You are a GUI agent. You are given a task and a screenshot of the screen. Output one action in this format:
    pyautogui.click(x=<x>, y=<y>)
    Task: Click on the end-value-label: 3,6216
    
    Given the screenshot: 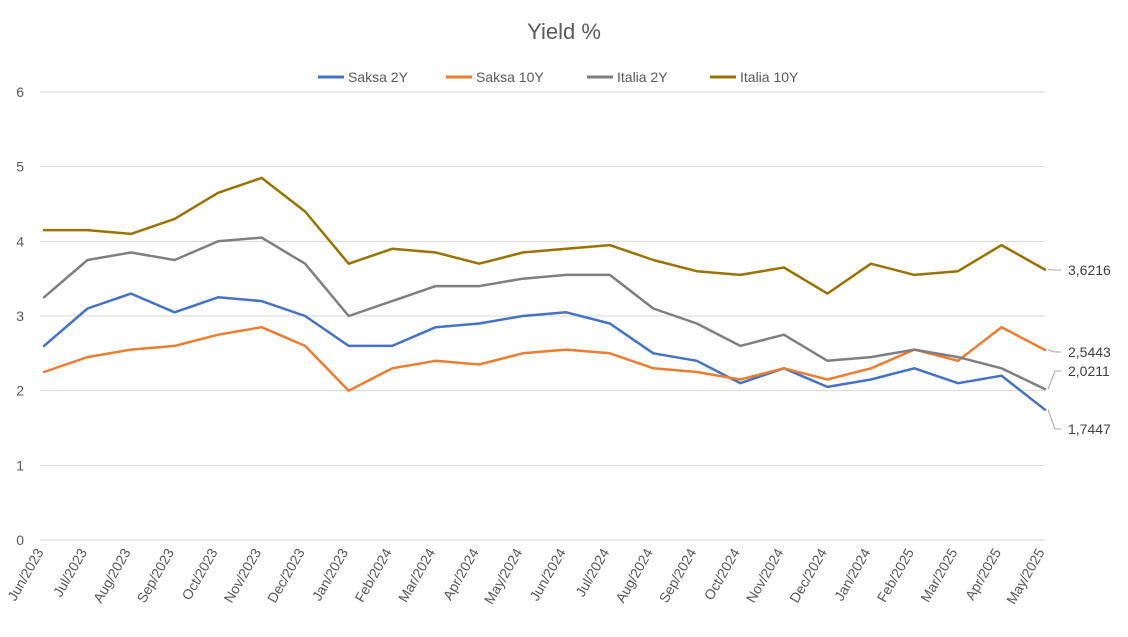 What is the action you would take?
    pyautogui.click(x=1089, y=270)
    